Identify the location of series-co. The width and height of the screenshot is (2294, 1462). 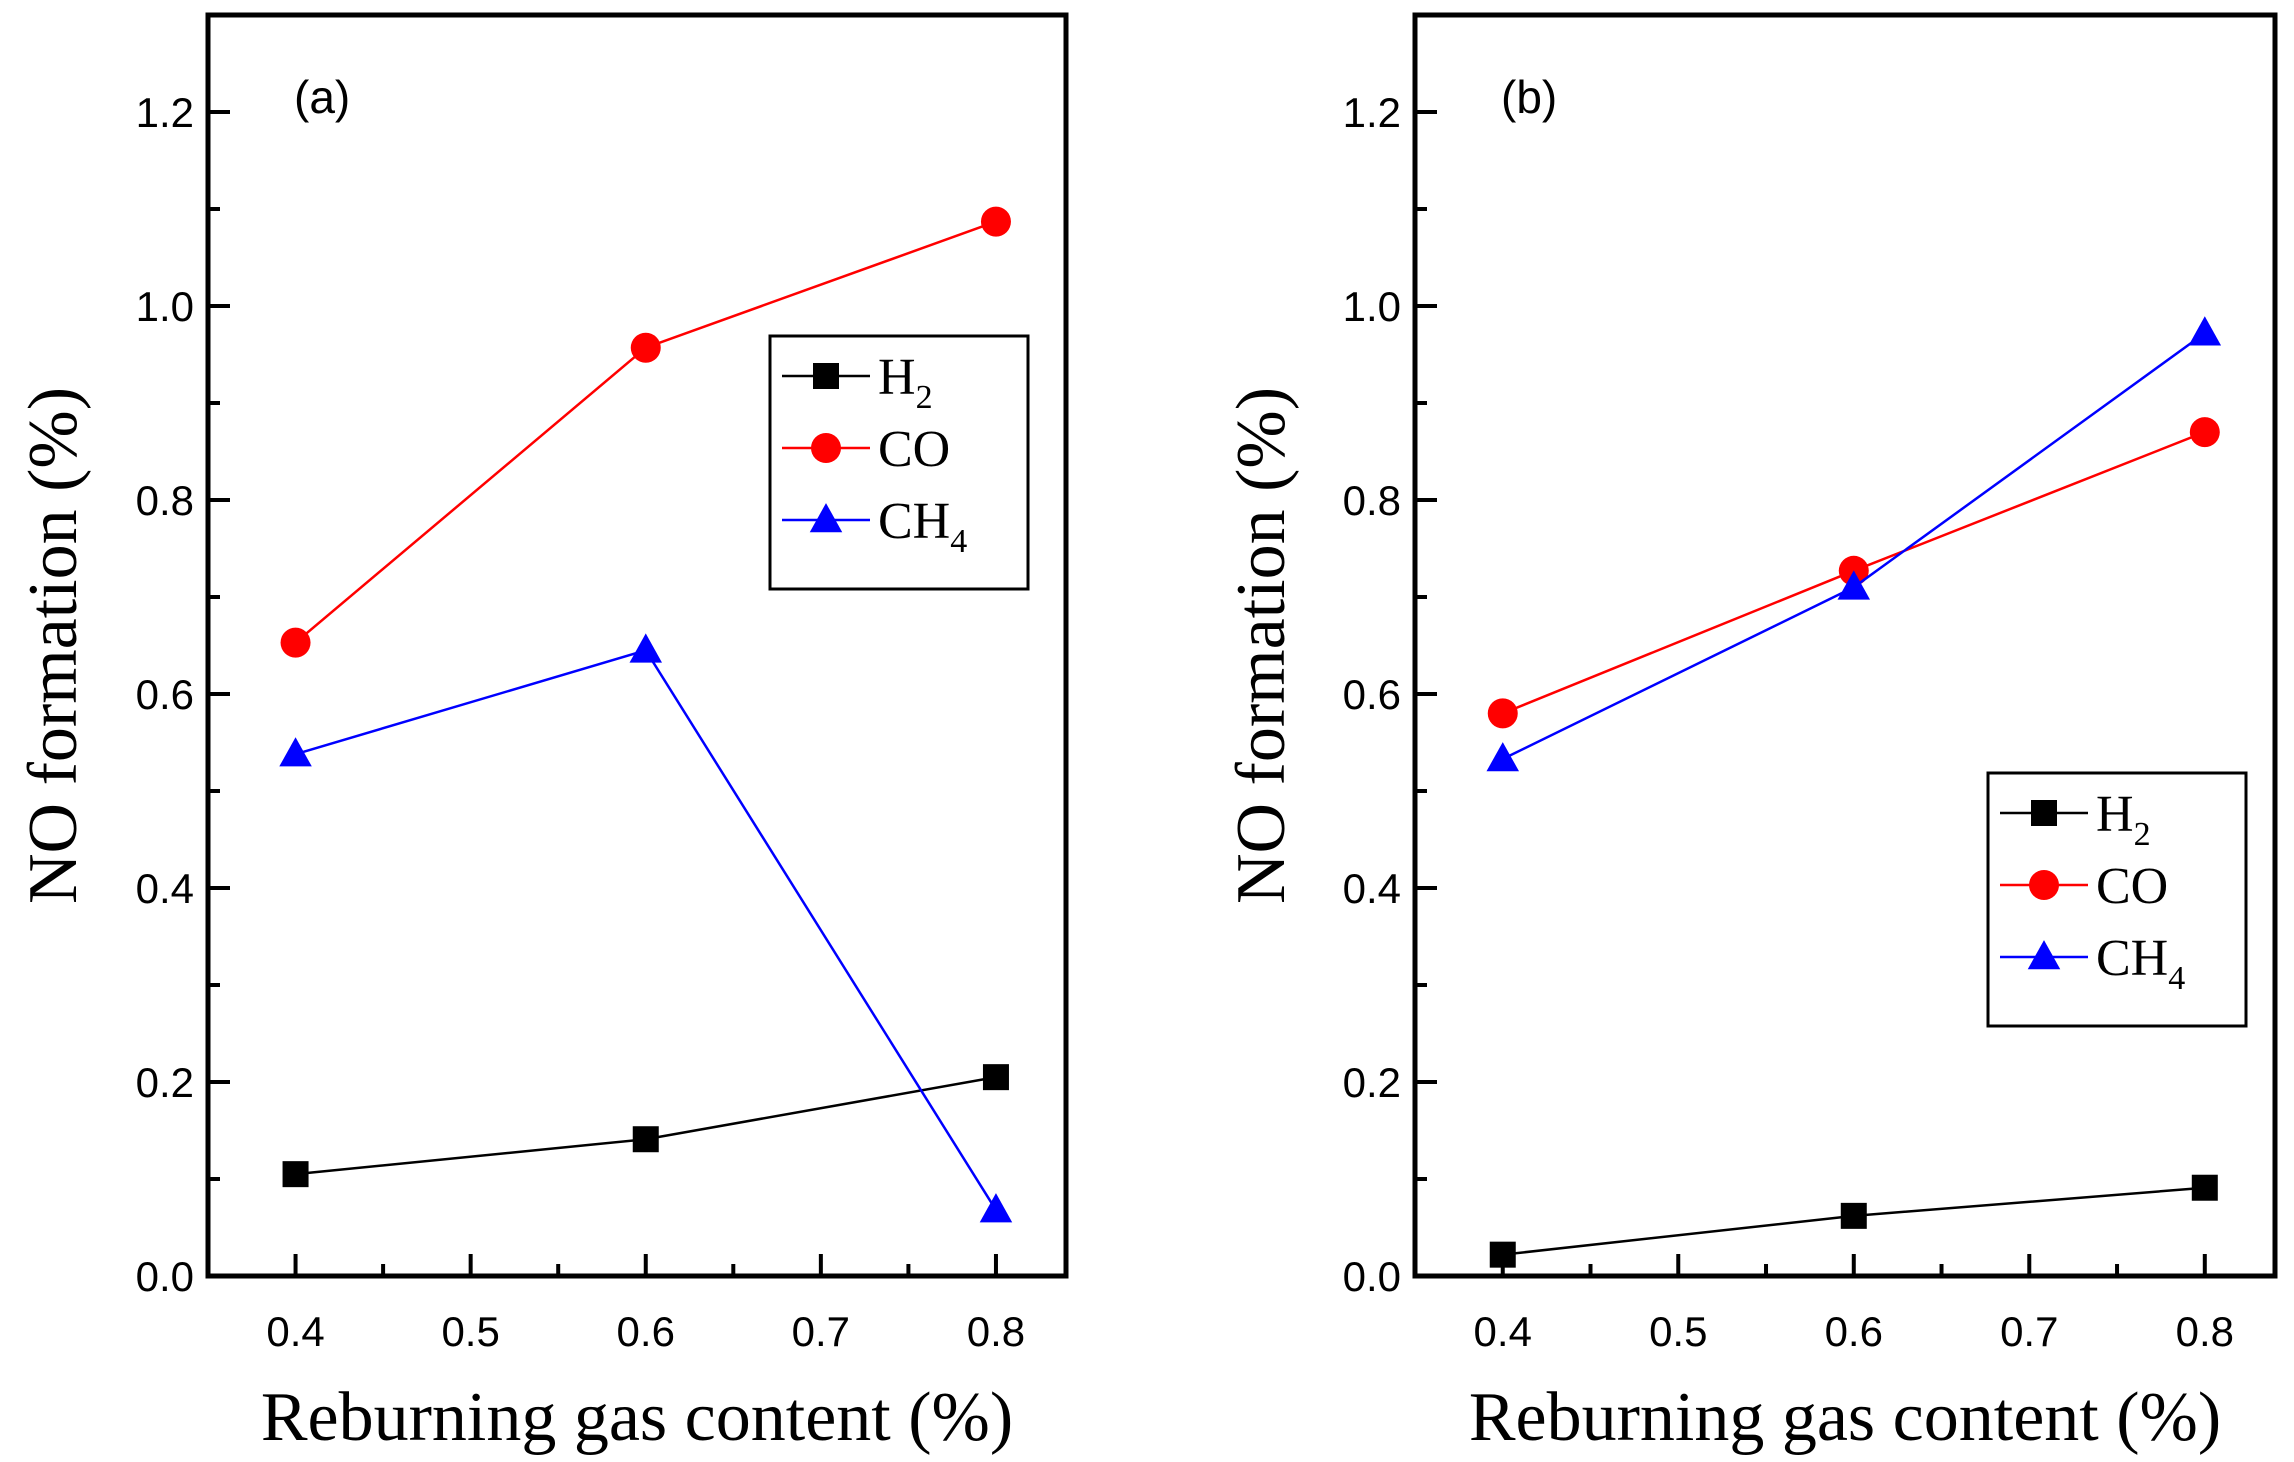
(645, 432).